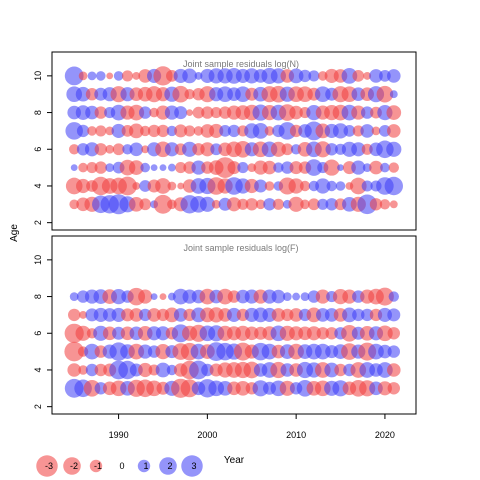 This screenshot has height=480, width=480. I want to click on y-axis-title: Age, so click(14, 233).